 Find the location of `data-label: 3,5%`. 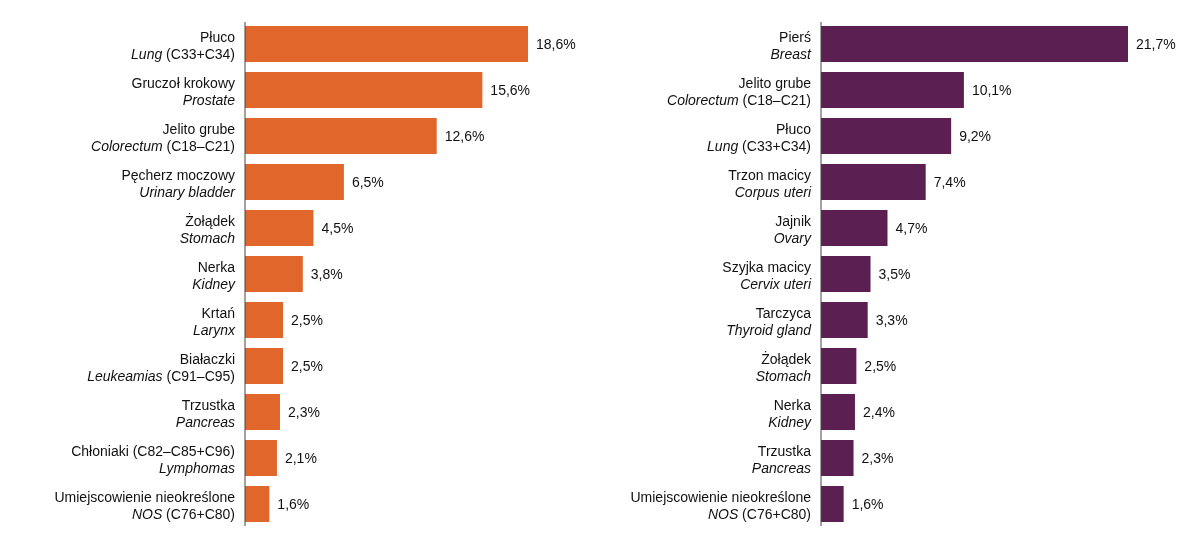

data-label: 3,5% is located at coordinates (894, 274).